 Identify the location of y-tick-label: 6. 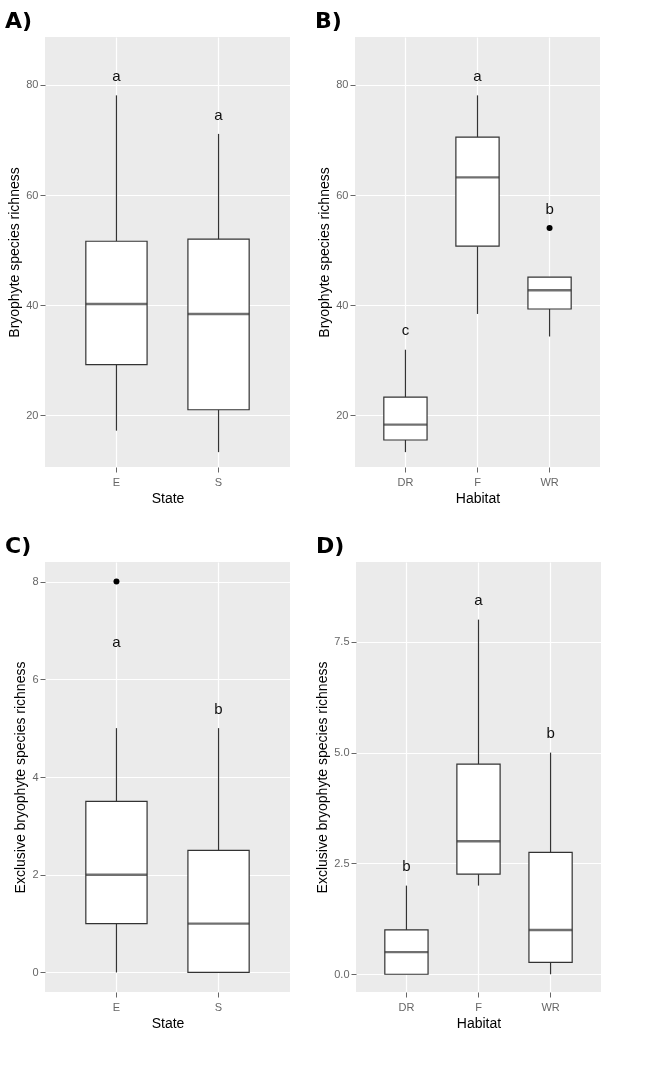
(35, 678).